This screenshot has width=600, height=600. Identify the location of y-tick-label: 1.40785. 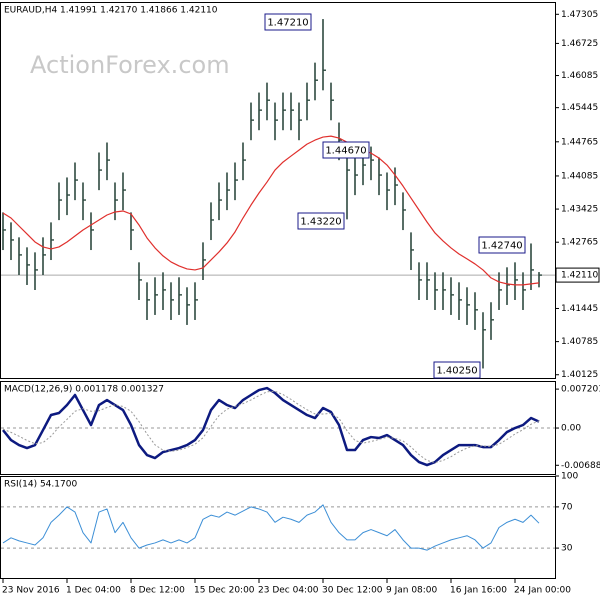
(579, 342).